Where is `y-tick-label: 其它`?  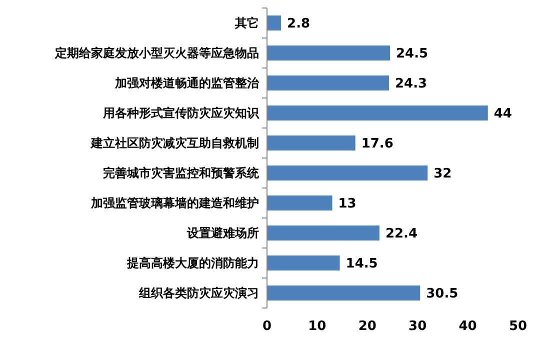 y-tick-label: 其它 is located at coordinates (246, 23).